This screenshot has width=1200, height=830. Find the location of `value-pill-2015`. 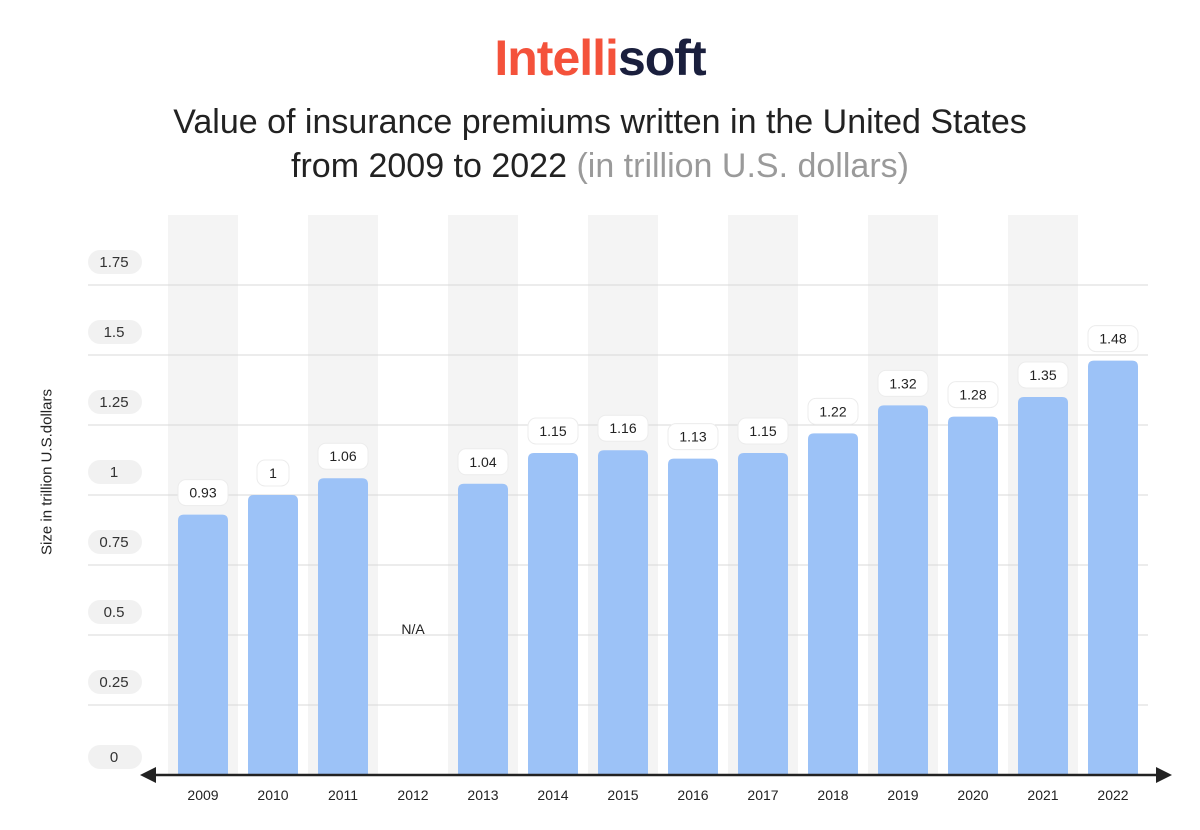

value-pill-2015 is located at coordinates (623, 428).